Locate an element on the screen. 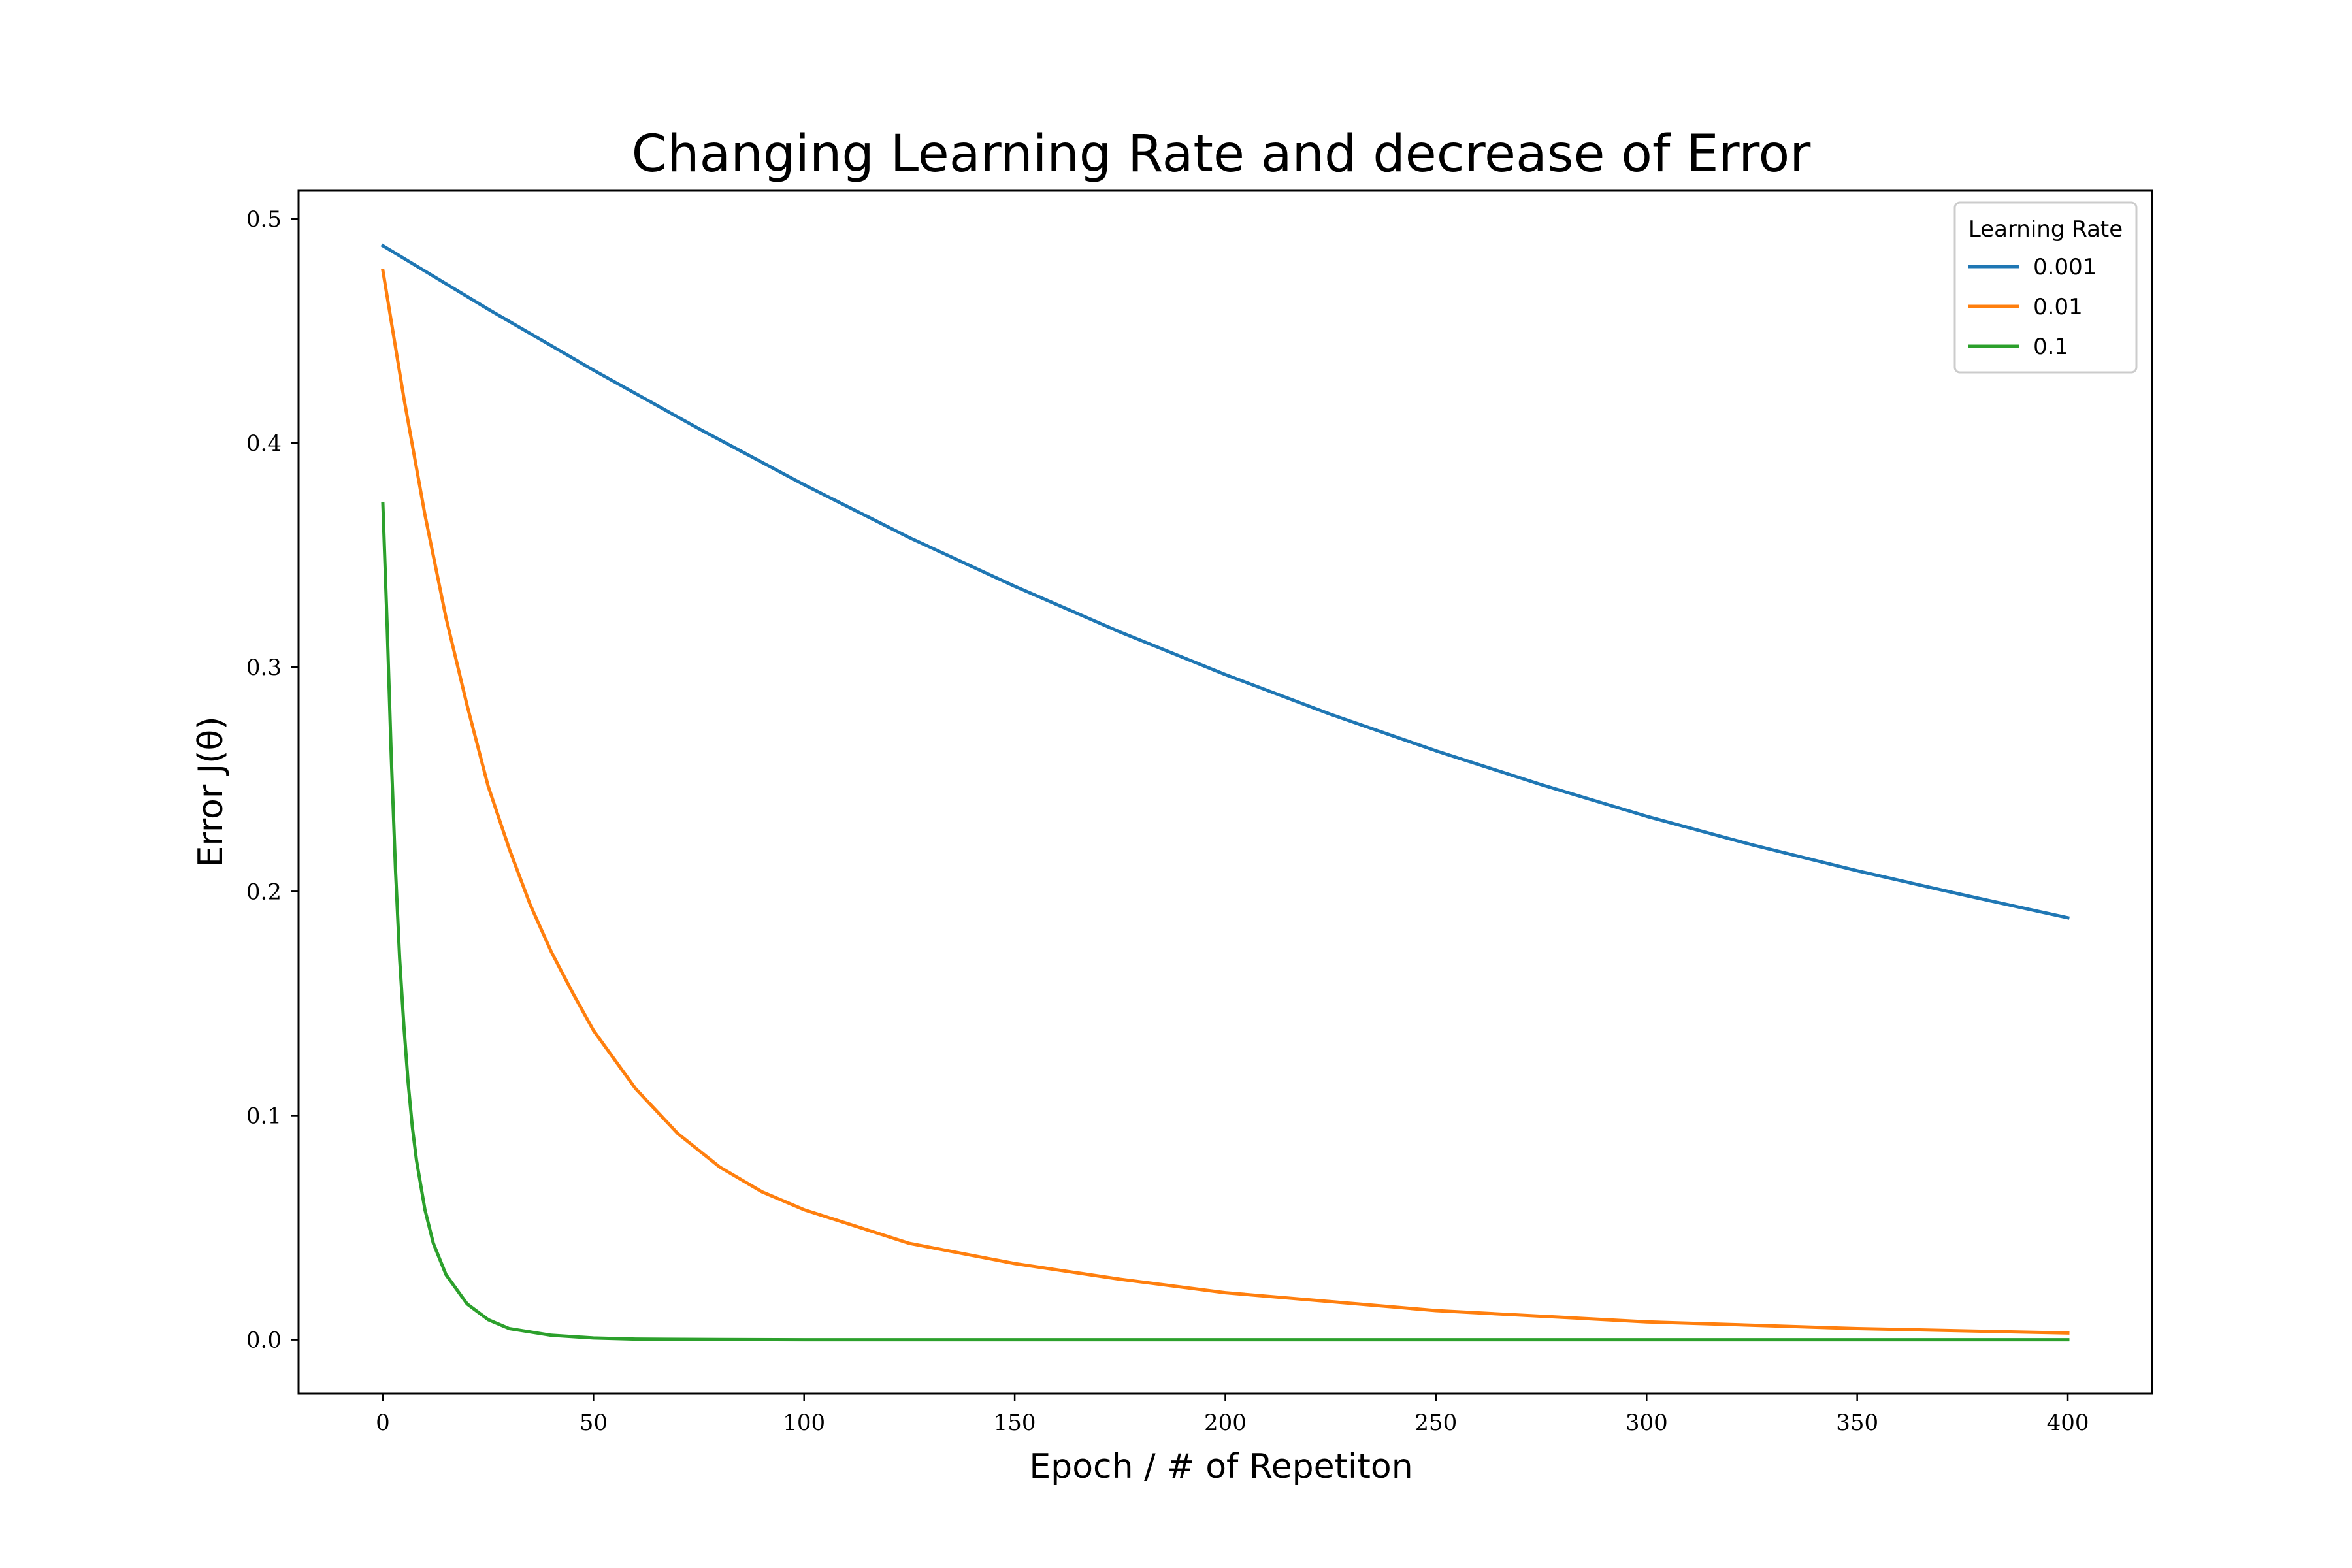 Image resolution: width=2352 pixels, height=1568 pixels. y-tick-label: 0.3 is located at coordinates (264, 668).